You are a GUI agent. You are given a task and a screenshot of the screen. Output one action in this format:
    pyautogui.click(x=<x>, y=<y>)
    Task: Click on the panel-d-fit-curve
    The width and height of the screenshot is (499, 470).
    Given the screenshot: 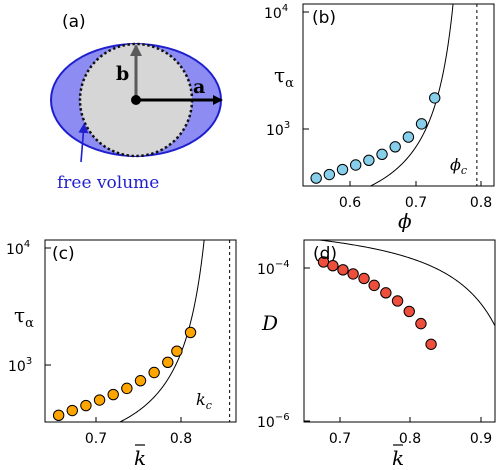 What is the action you would take?
    pyautogui.click(x=405, y=283)
    